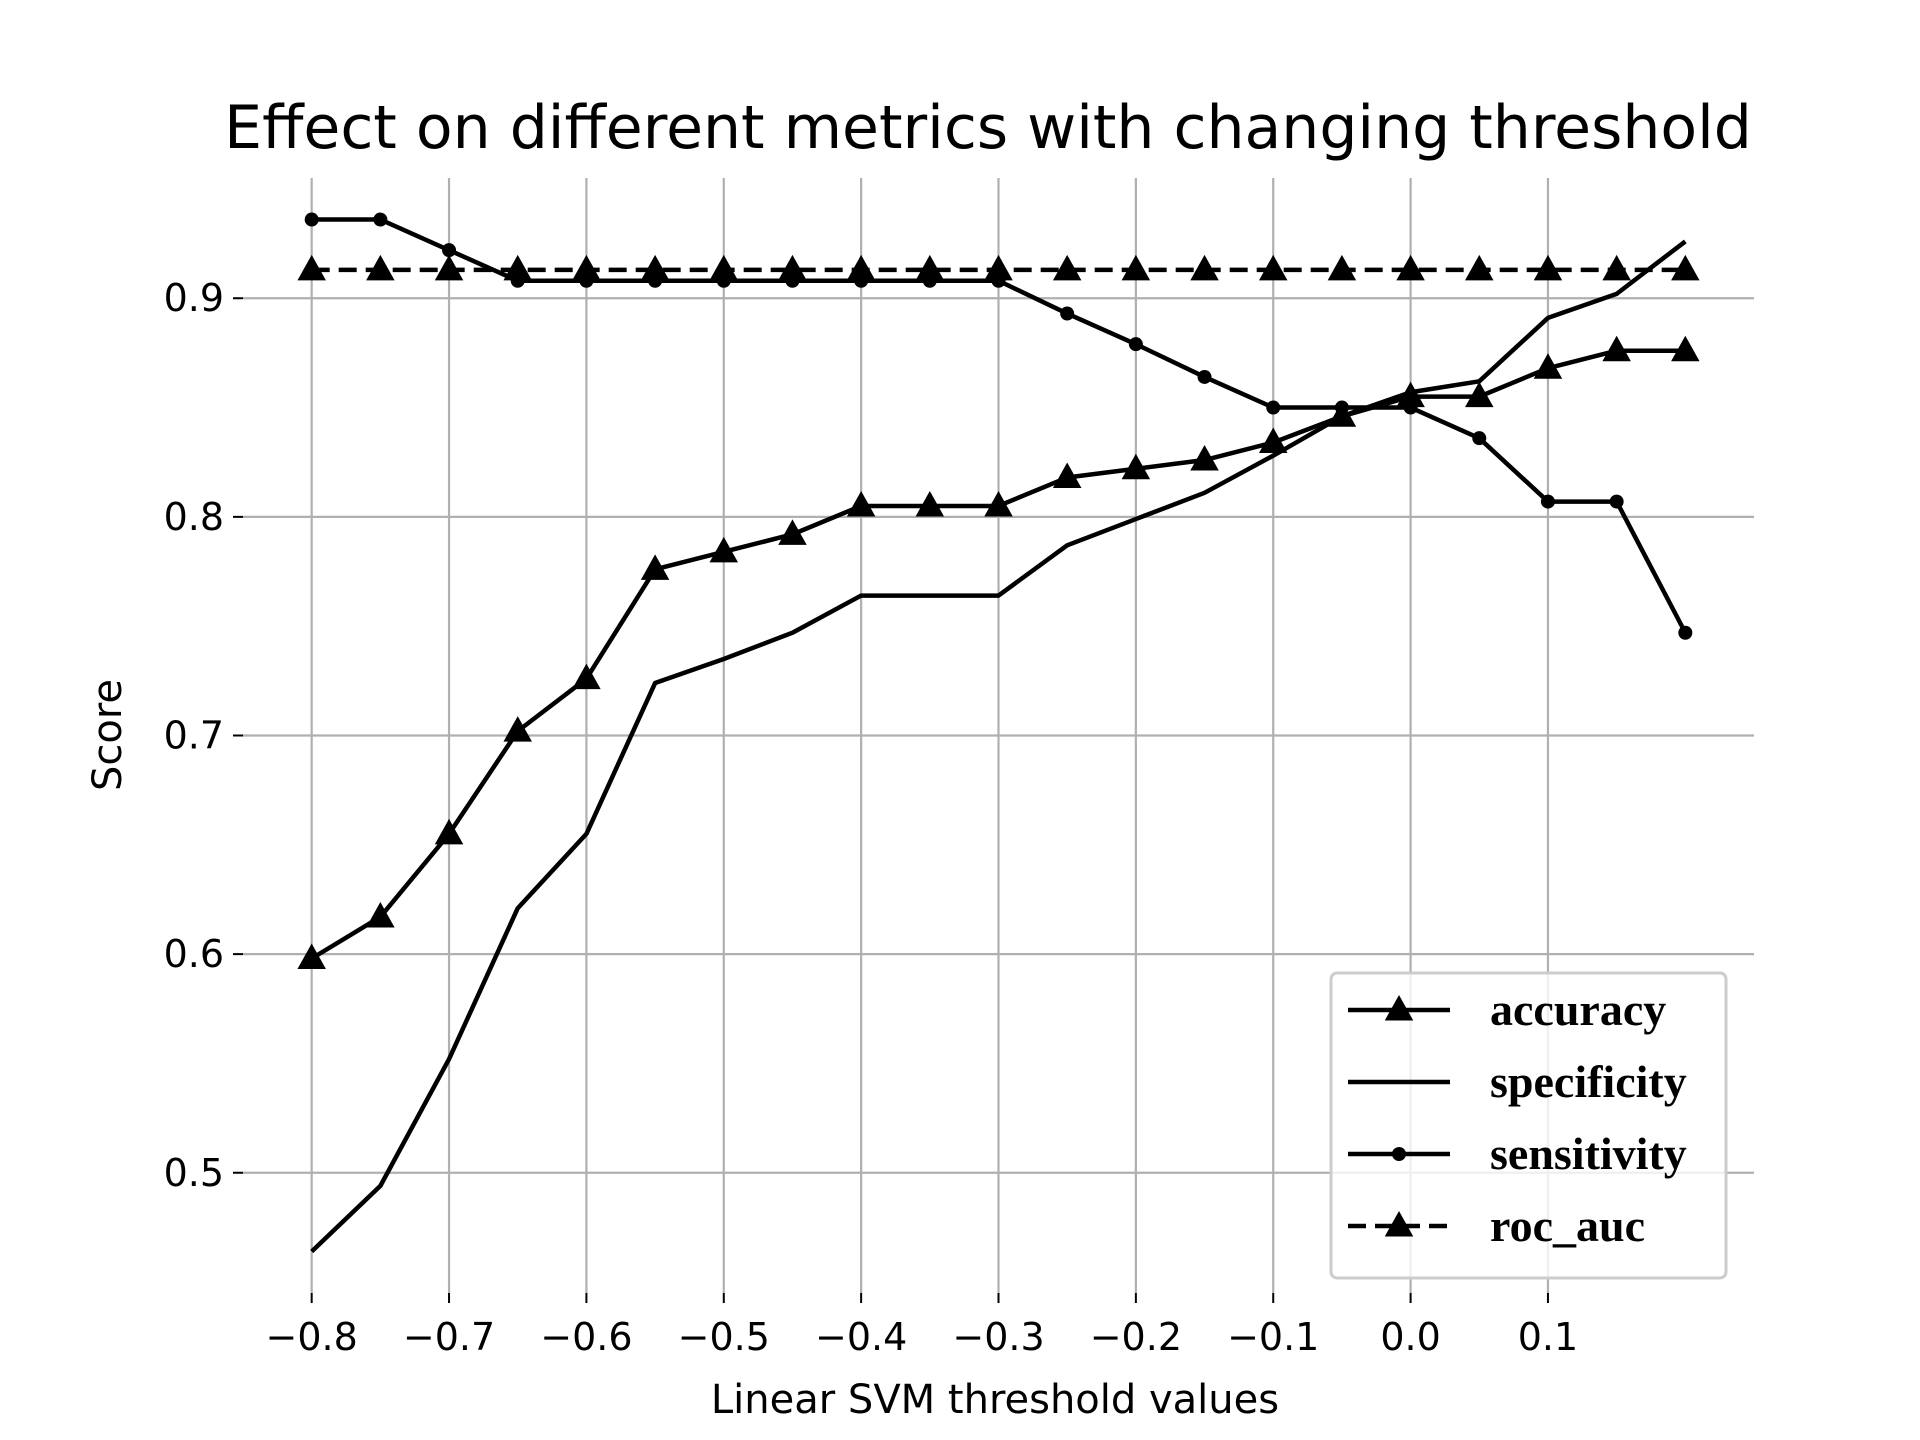  I want to click on legend: accuracy specificity sensitivity roc_auc, so click(1528, 1125).